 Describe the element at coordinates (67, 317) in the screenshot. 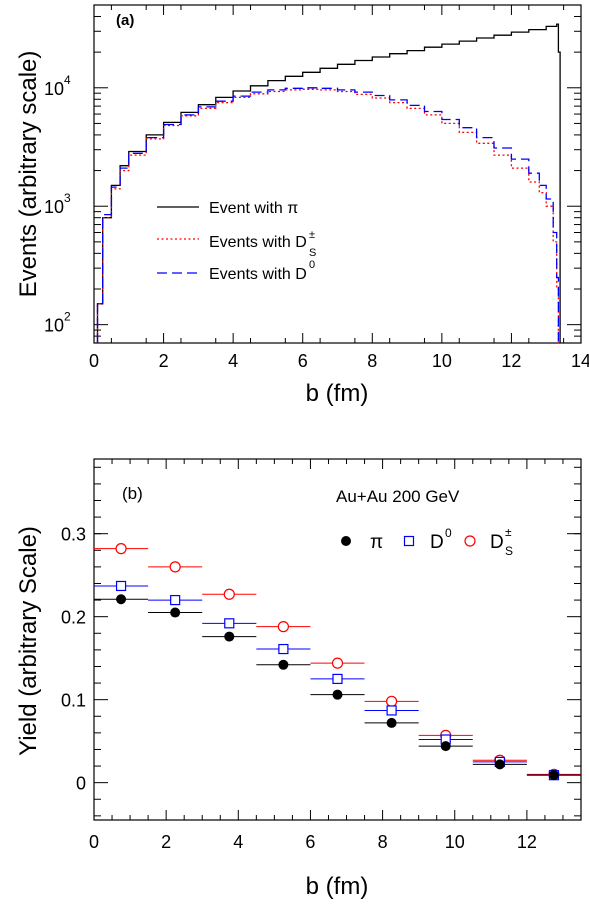

I see `a-y-tick-label-exp: 2` at that location.